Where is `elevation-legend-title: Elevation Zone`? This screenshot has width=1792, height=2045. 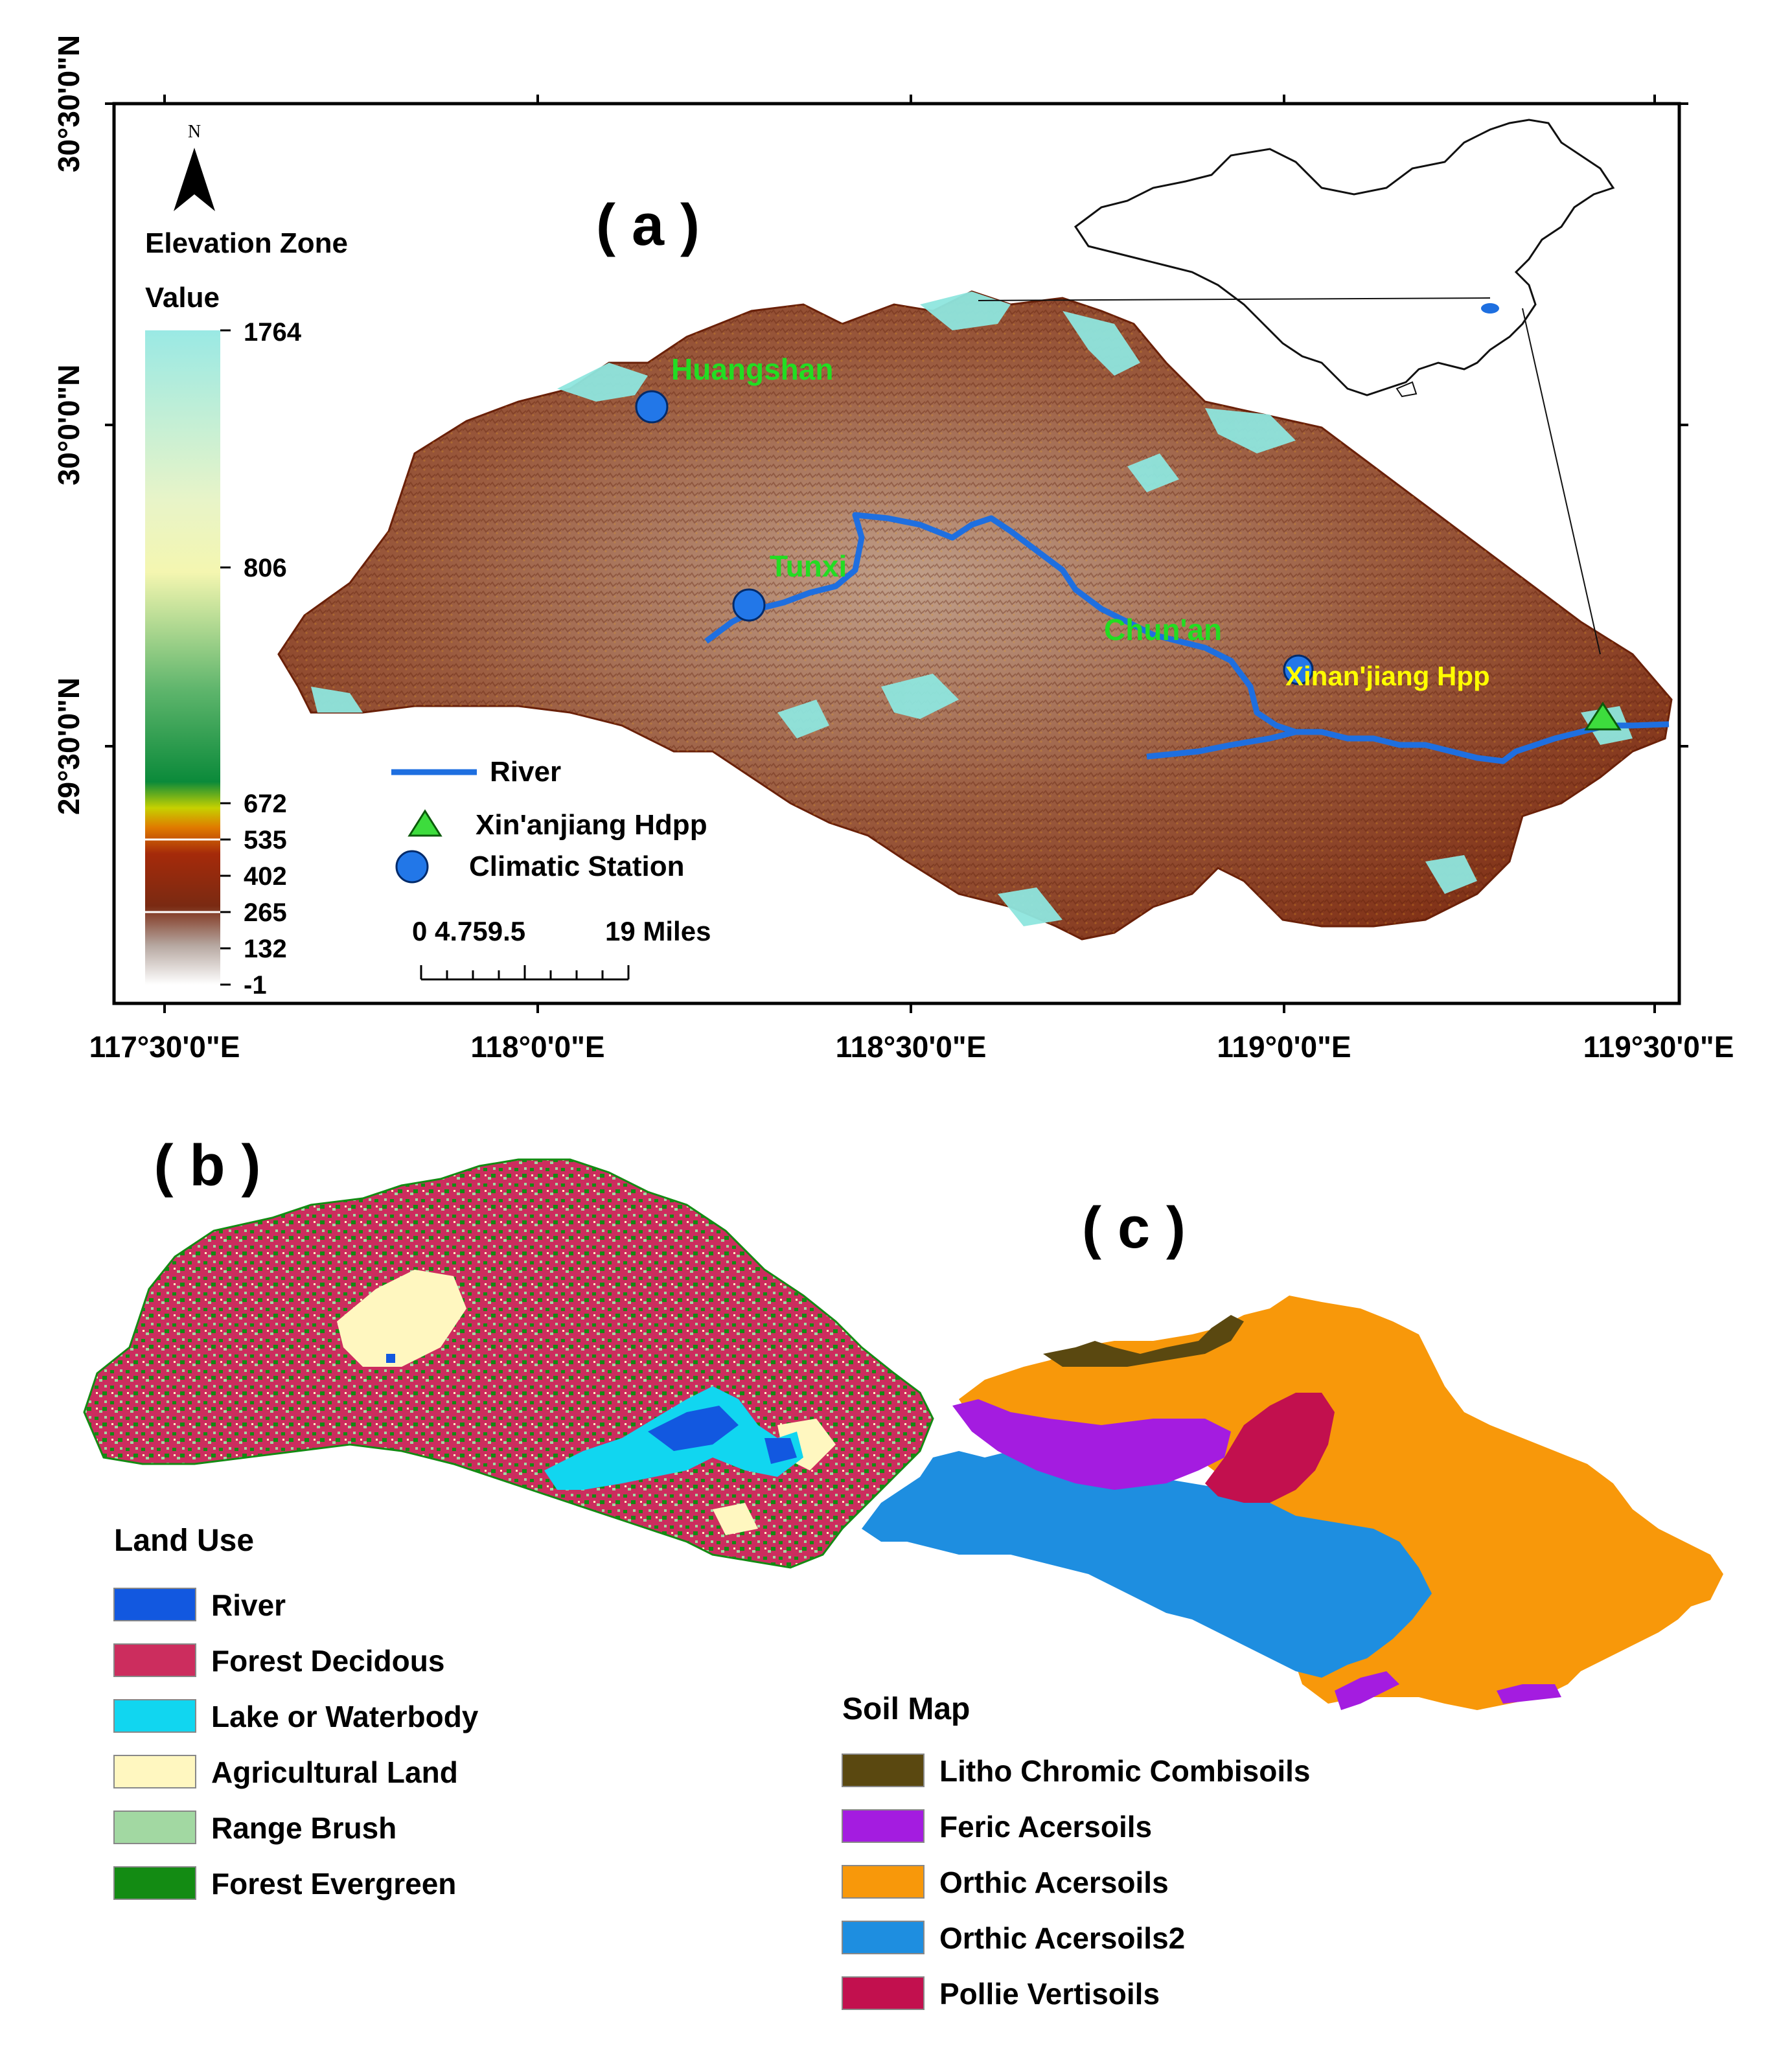
elevation-legend-title: Elevation Zone is located at coordinates (246, 243).